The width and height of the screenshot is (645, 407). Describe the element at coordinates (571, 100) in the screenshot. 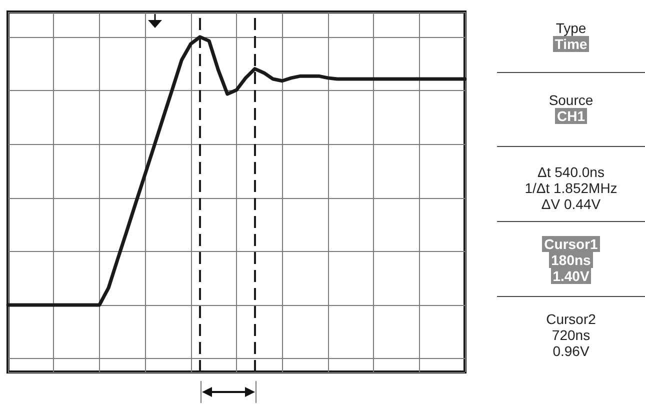

I see `text: Source` at that location.